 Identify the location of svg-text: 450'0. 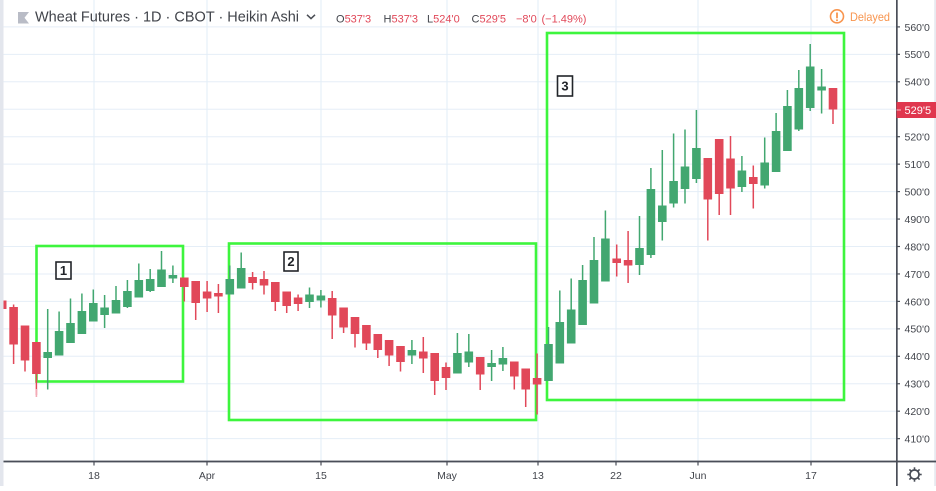
(918, 330).